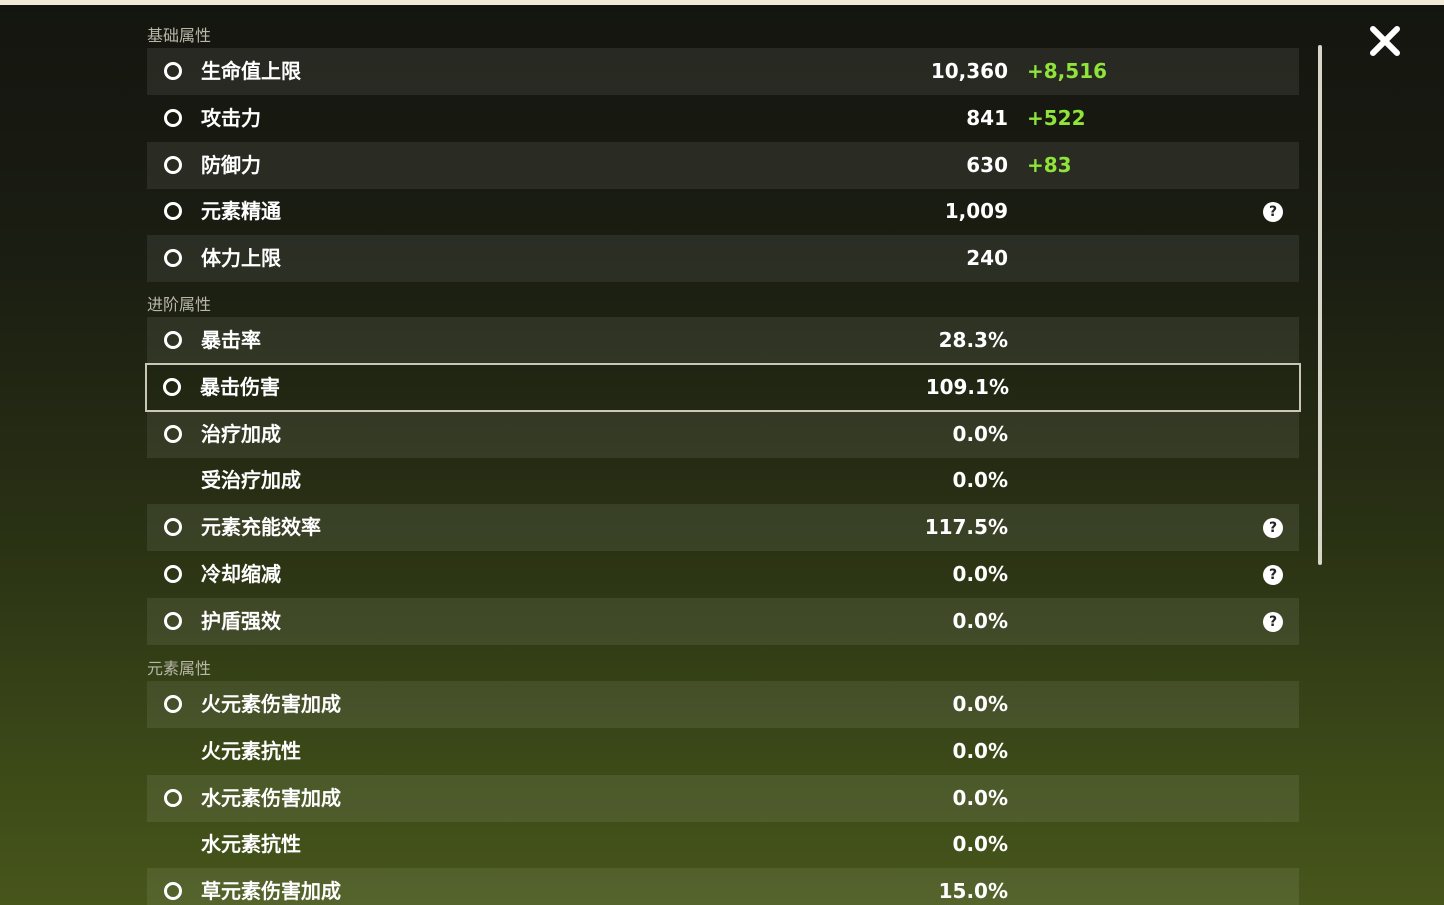 This screenshot has height=905, width=1444. What do you see at coordinates (723, 844) in the screenshot?
I see `stat-row: 水元素抗性 0.0%` at bounding box center [723, 844].